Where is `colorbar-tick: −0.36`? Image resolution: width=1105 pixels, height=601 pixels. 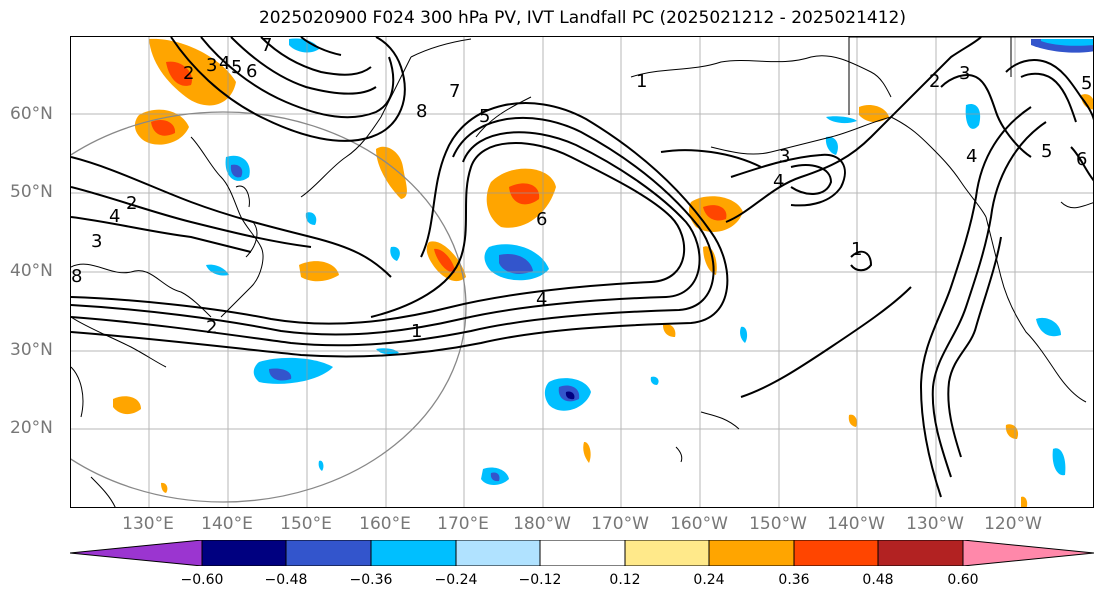 colorbar-tick: −0.36 is located at coordinates (371, 580).